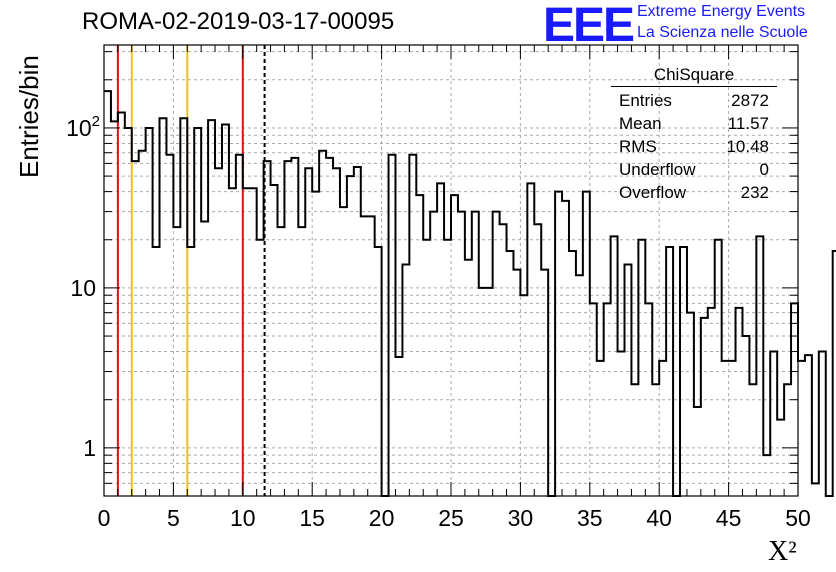  I want to click on x-axis-label: X², so click(782, 551).